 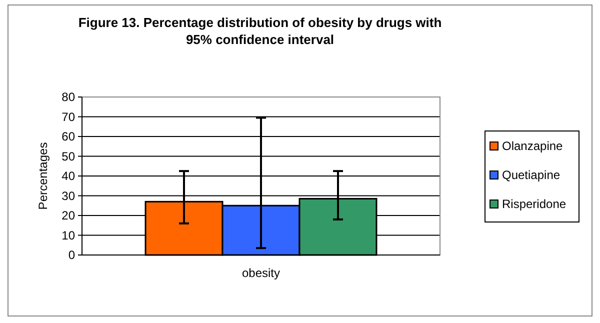 What do you see at coordinates (261, 273) in the screenshot?
I see `x-tick-label: obesity` at bounding box center [261, 273].